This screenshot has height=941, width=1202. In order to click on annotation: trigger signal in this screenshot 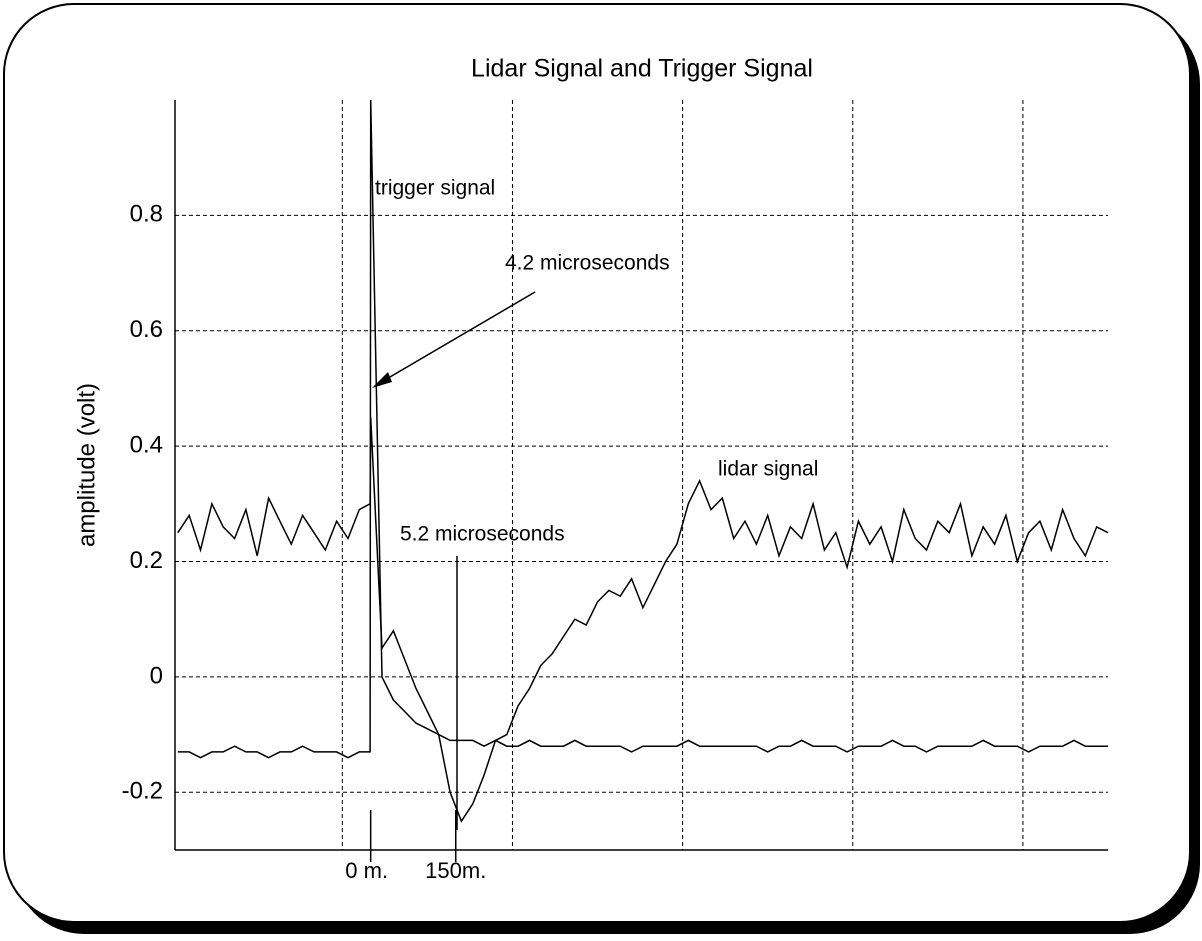, I will do `click(435, 188)`.